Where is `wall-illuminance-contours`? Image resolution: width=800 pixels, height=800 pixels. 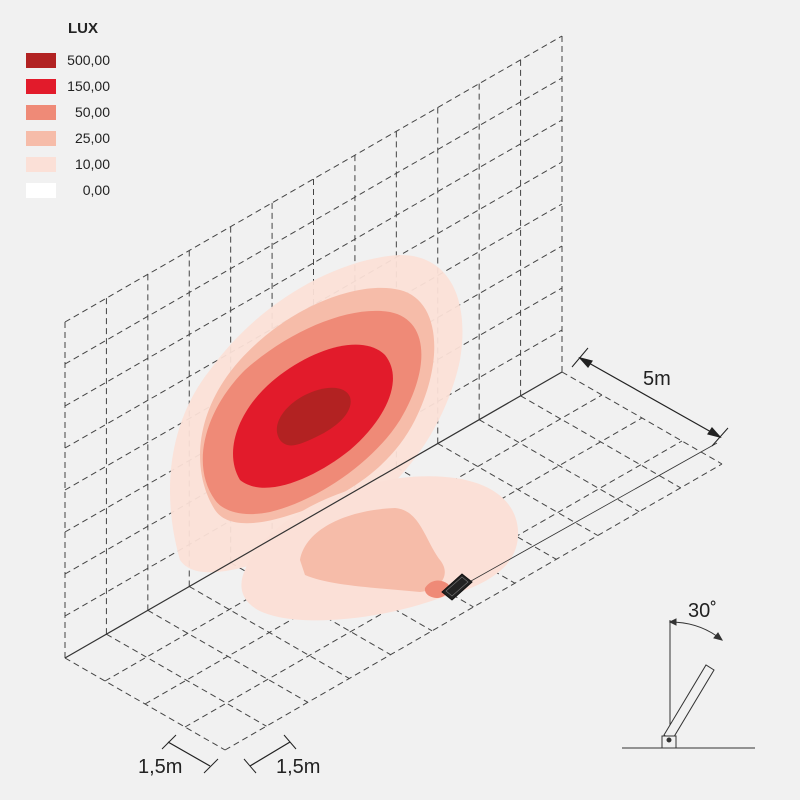 wall-illuminance-contours is located at coordinates (316, 414).